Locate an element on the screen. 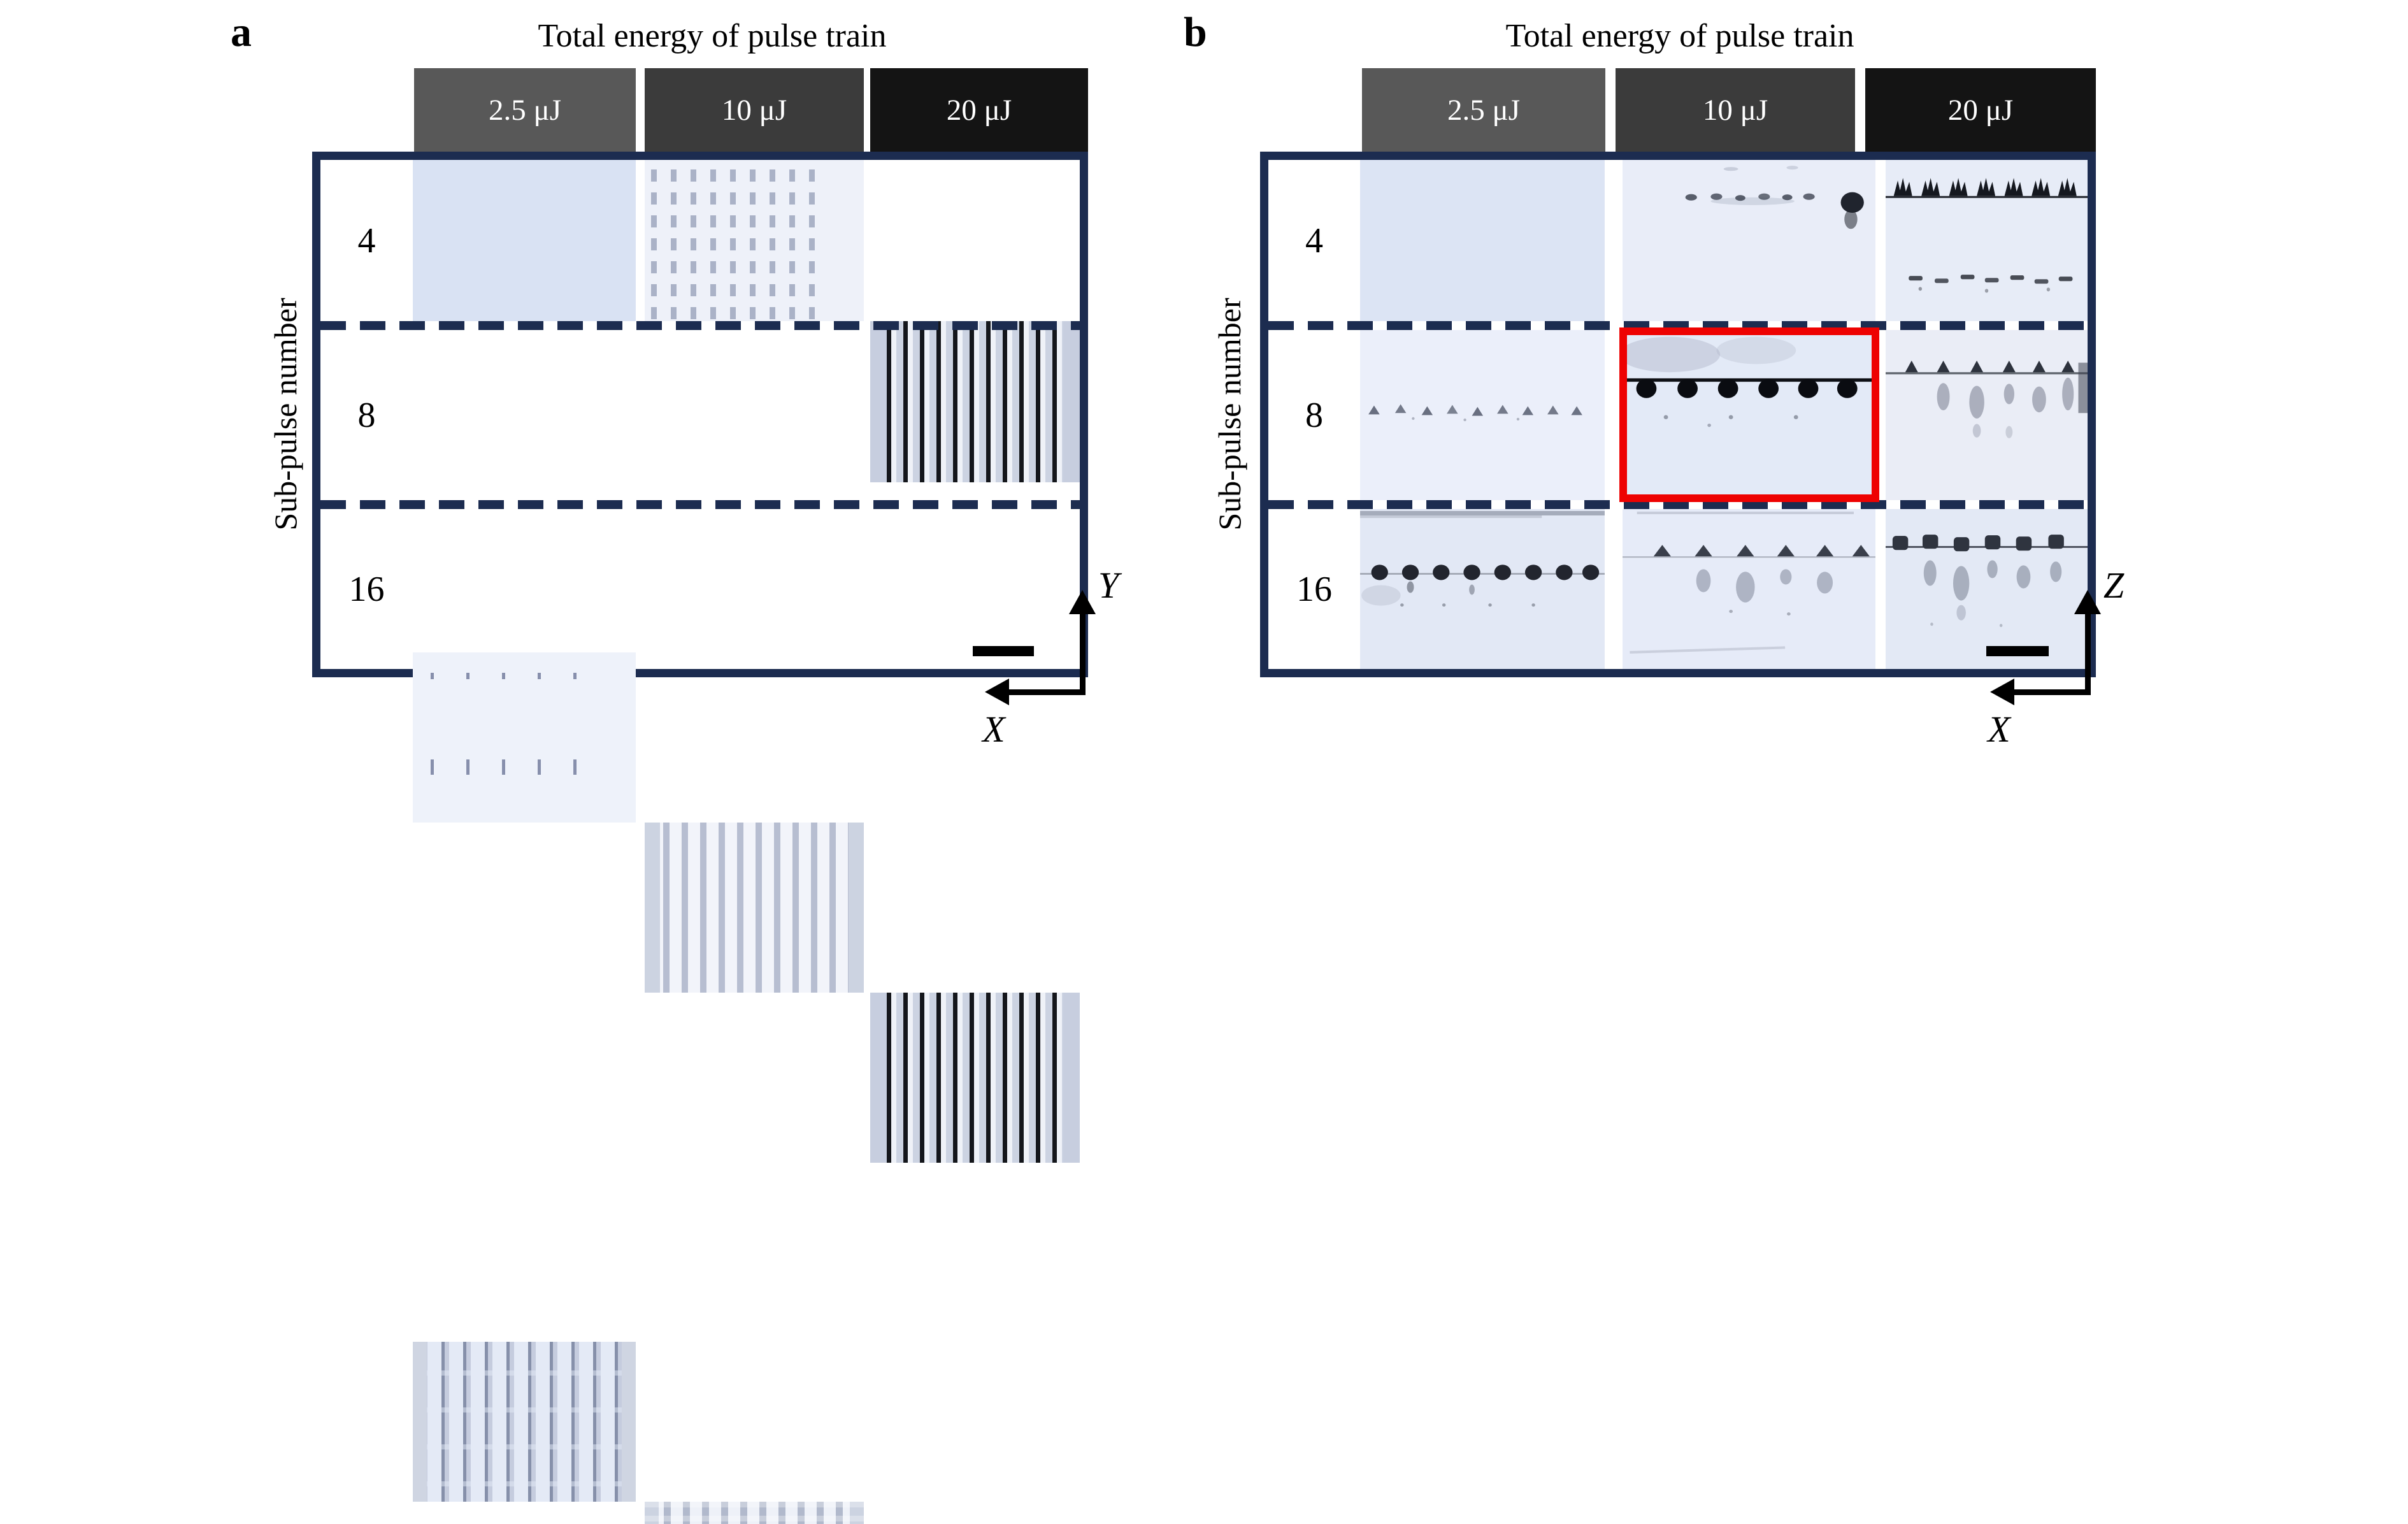  panel-a-column-header-2.5uJ: 2.5 μJ is located at coordinates (525, 110).